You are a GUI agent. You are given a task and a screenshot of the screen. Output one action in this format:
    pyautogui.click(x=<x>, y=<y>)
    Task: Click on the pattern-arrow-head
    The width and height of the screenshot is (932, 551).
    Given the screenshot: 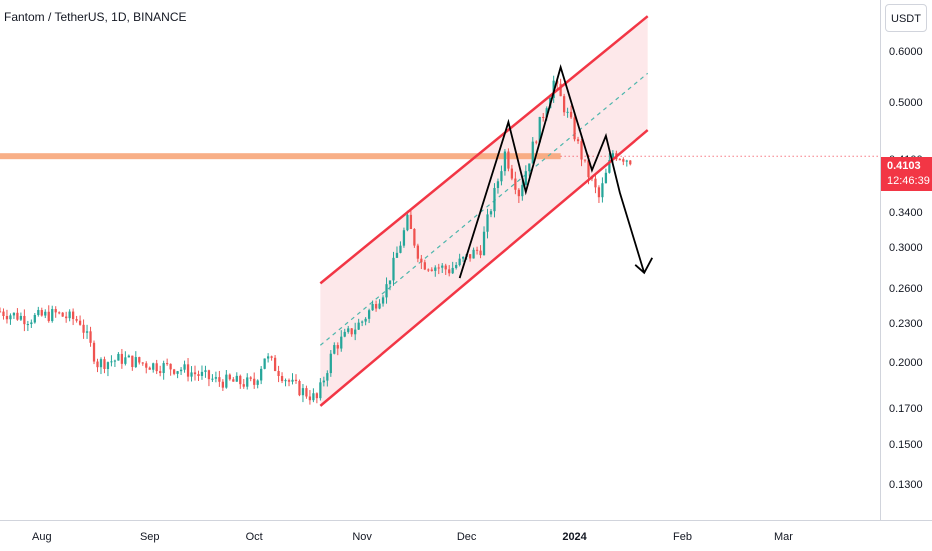 What is the action you would take?
    pyautogui.click(x=644, y=266)
    